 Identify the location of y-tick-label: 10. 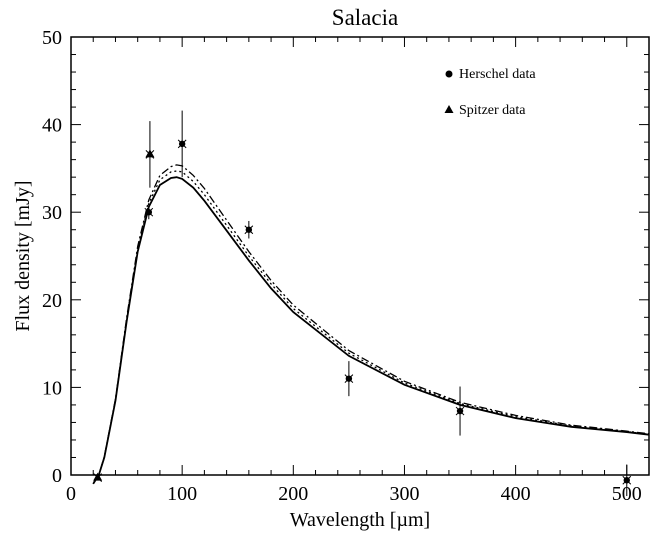
(52, 388).